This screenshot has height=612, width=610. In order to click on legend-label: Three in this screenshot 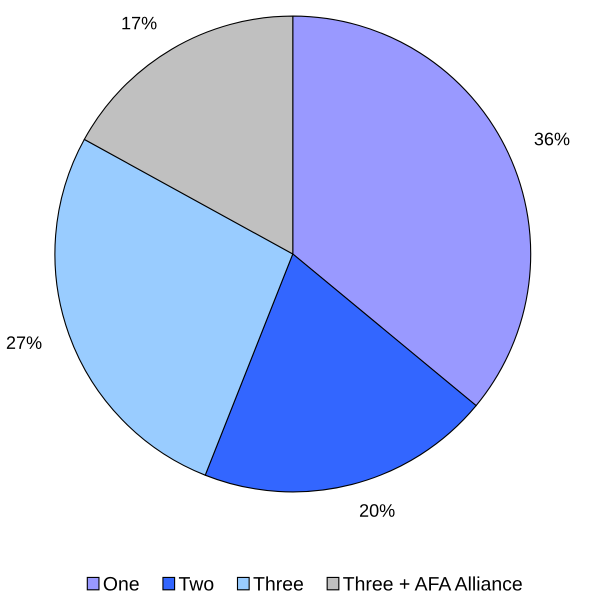, I will do `click(278, 583)`.